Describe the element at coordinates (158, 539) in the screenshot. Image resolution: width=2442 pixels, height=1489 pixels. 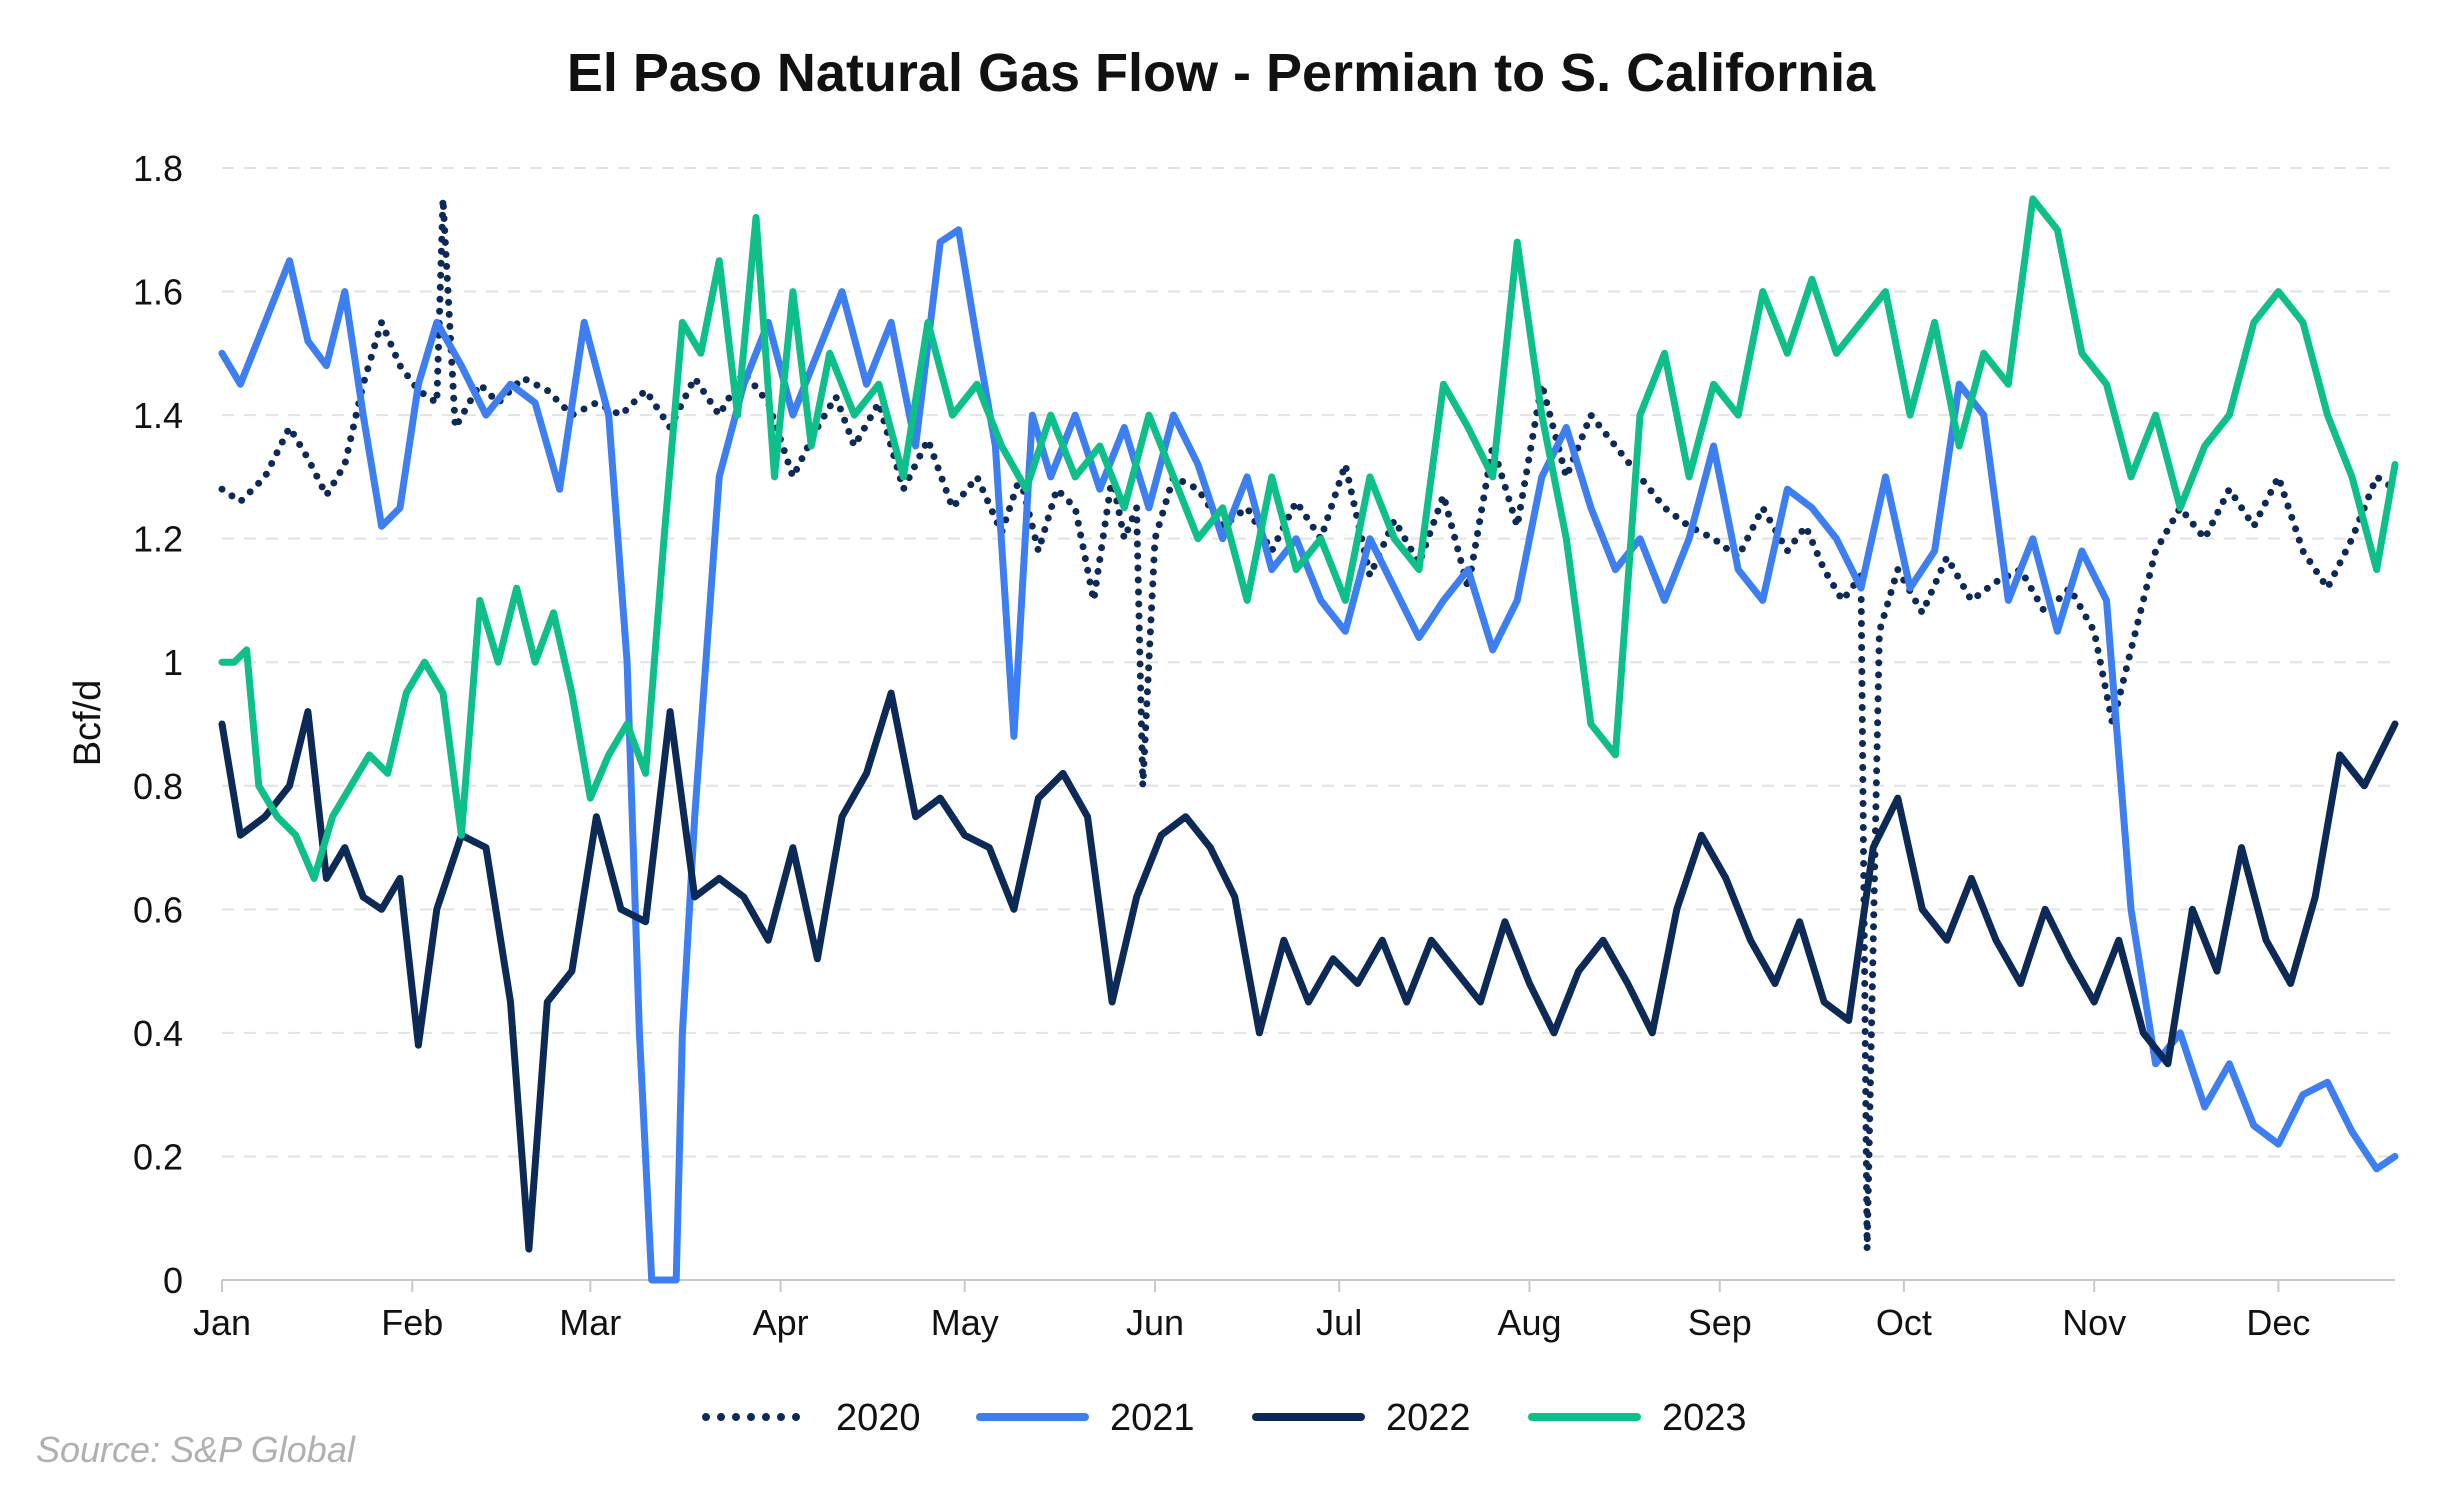
I see `y-tick-label: 1.2` at that location.